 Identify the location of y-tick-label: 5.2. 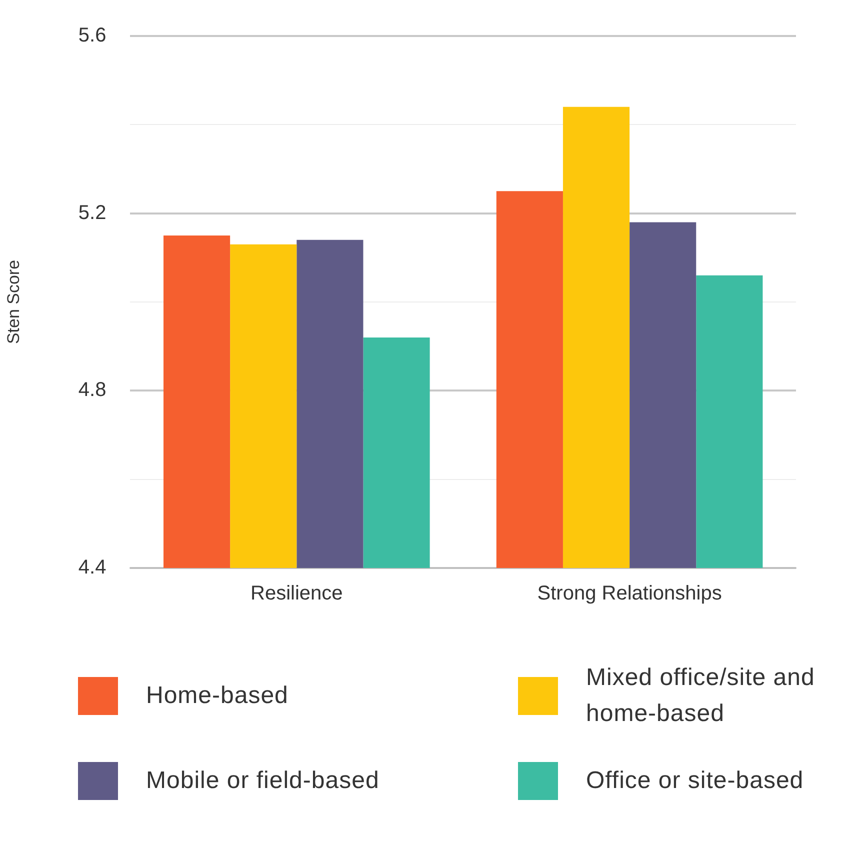
(92, 213).